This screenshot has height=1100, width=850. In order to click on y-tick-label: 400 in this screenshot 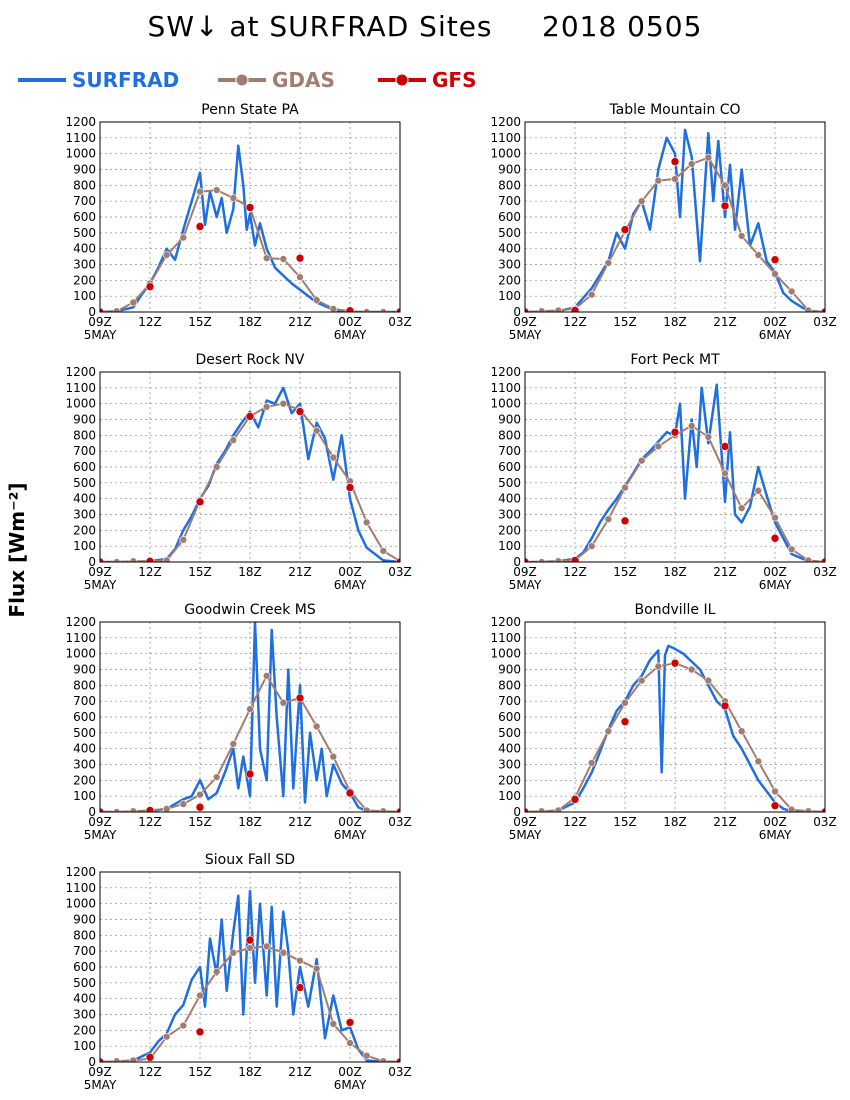, I will do `click(84, 499)`.